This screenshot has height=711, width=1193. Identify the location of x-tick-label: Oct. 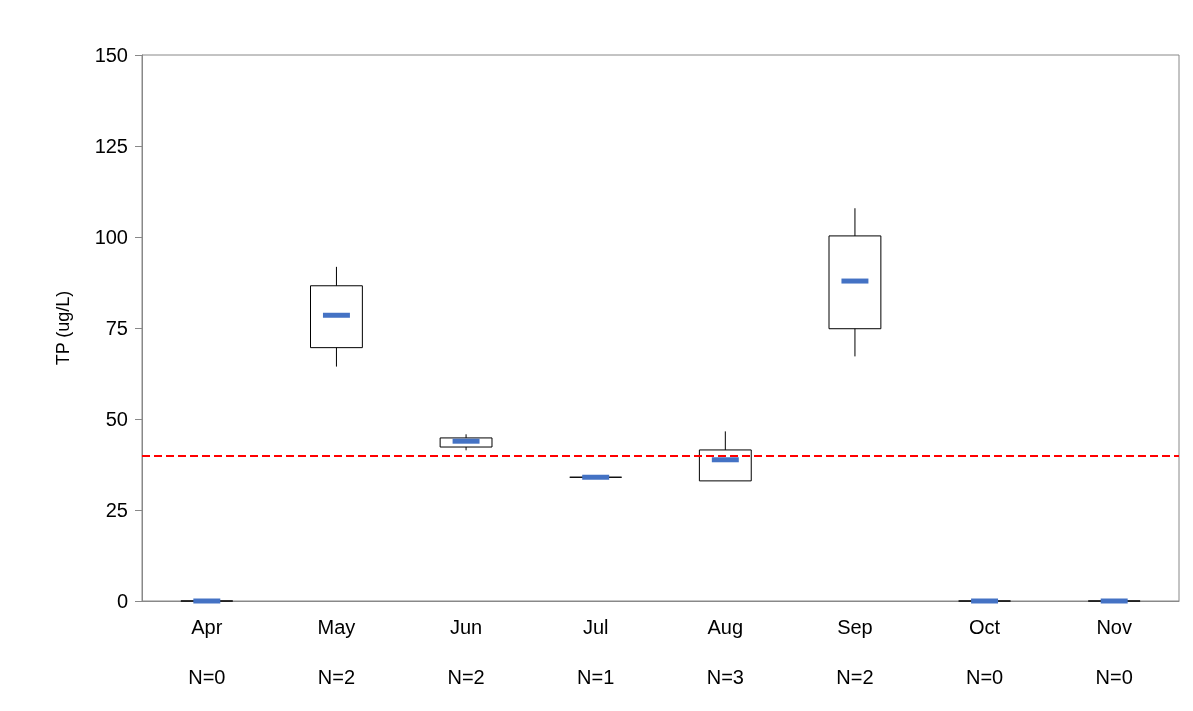
(985, 627).